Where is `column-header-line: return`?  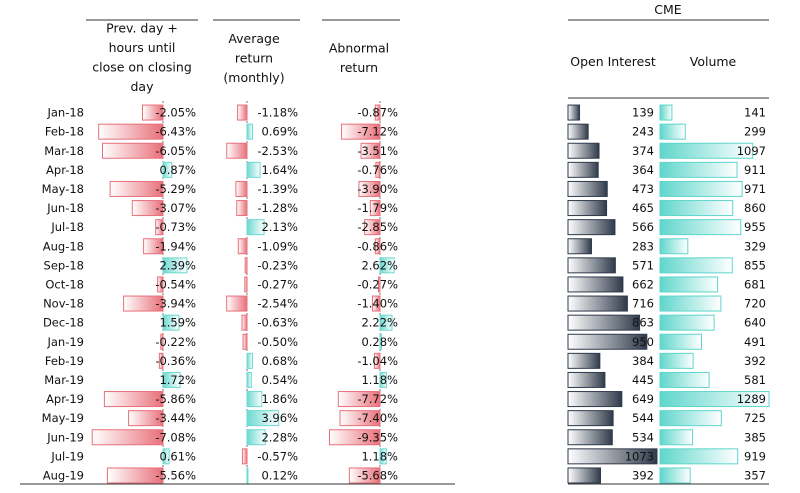
column-header-line: return is located at coordinates (254, 58).